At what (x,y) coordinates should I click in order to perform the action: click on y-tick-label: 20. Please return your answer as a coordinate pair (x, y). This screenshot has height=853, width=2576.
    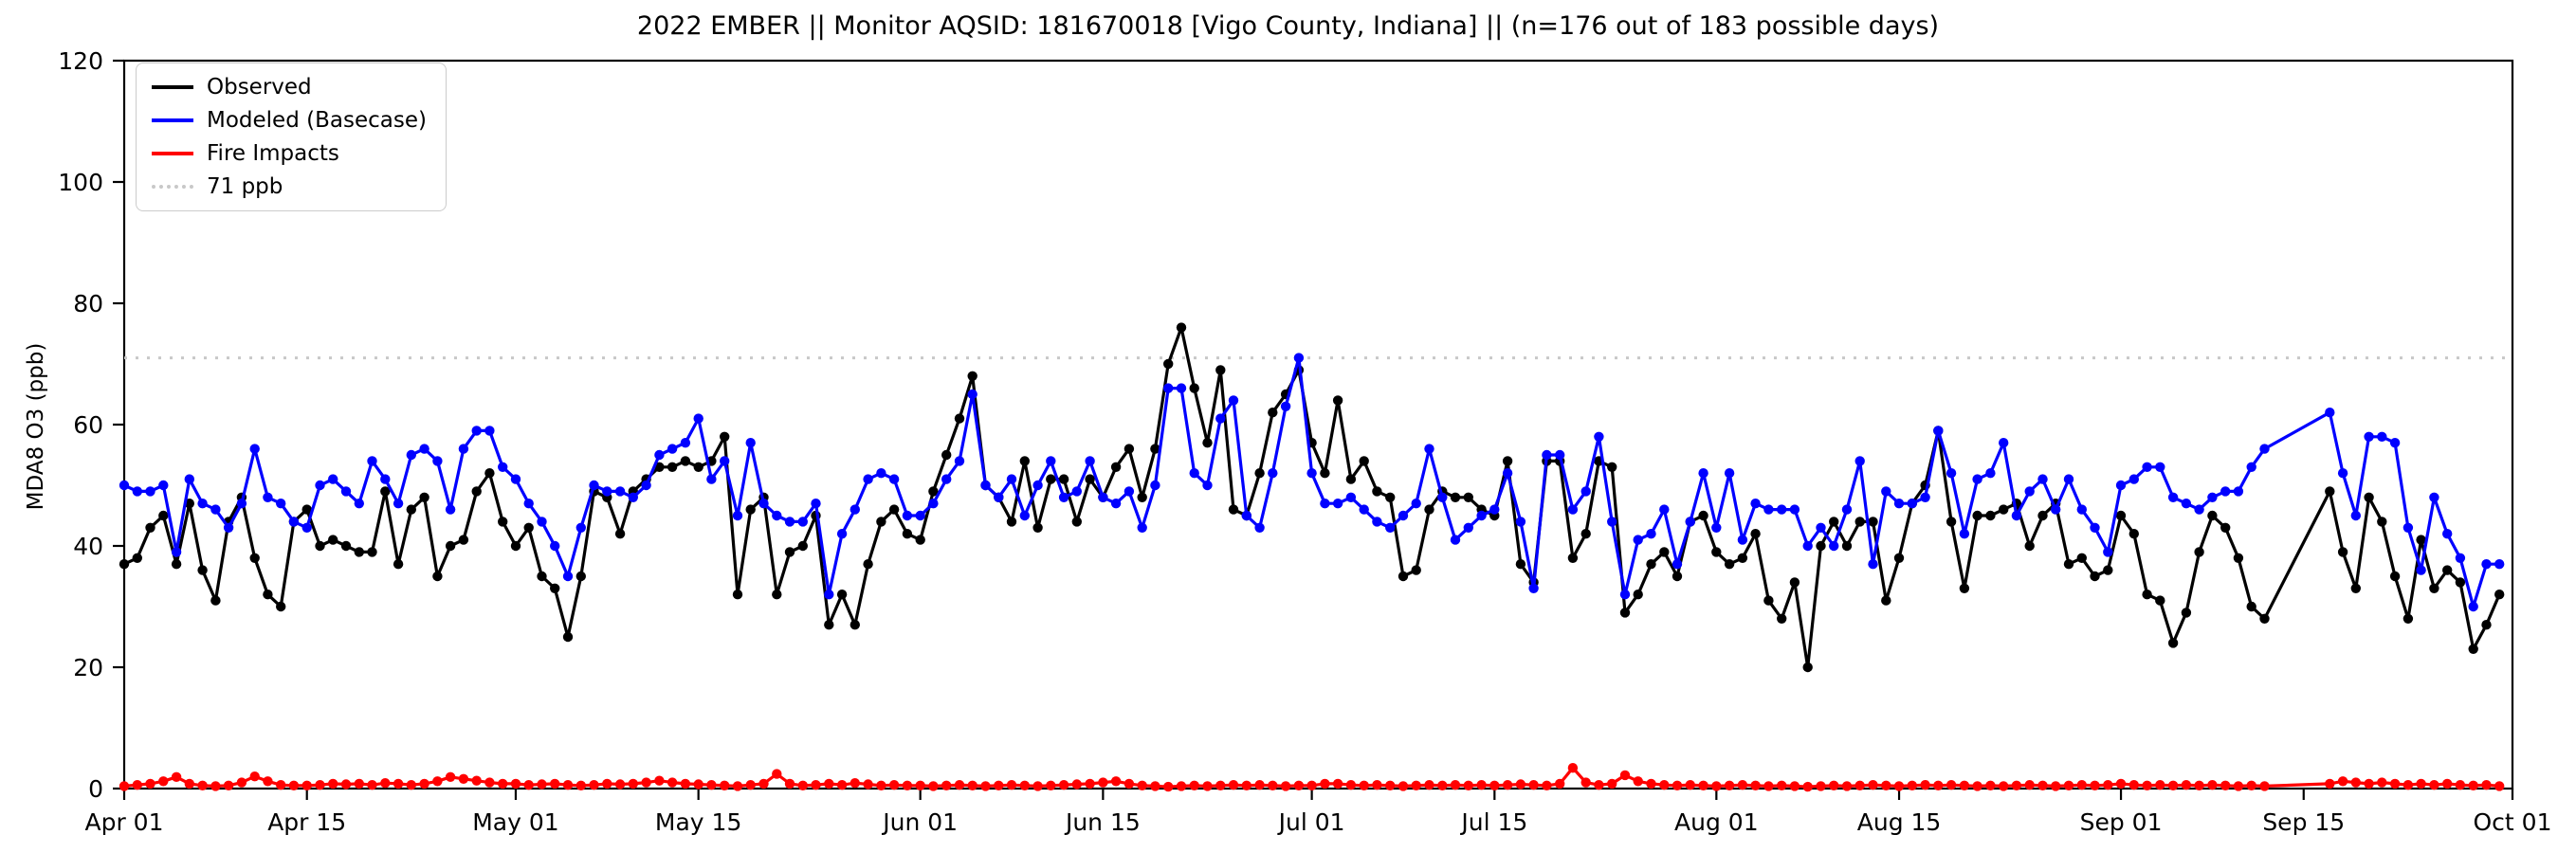
    Looking at the image, I should click on (88, 667).